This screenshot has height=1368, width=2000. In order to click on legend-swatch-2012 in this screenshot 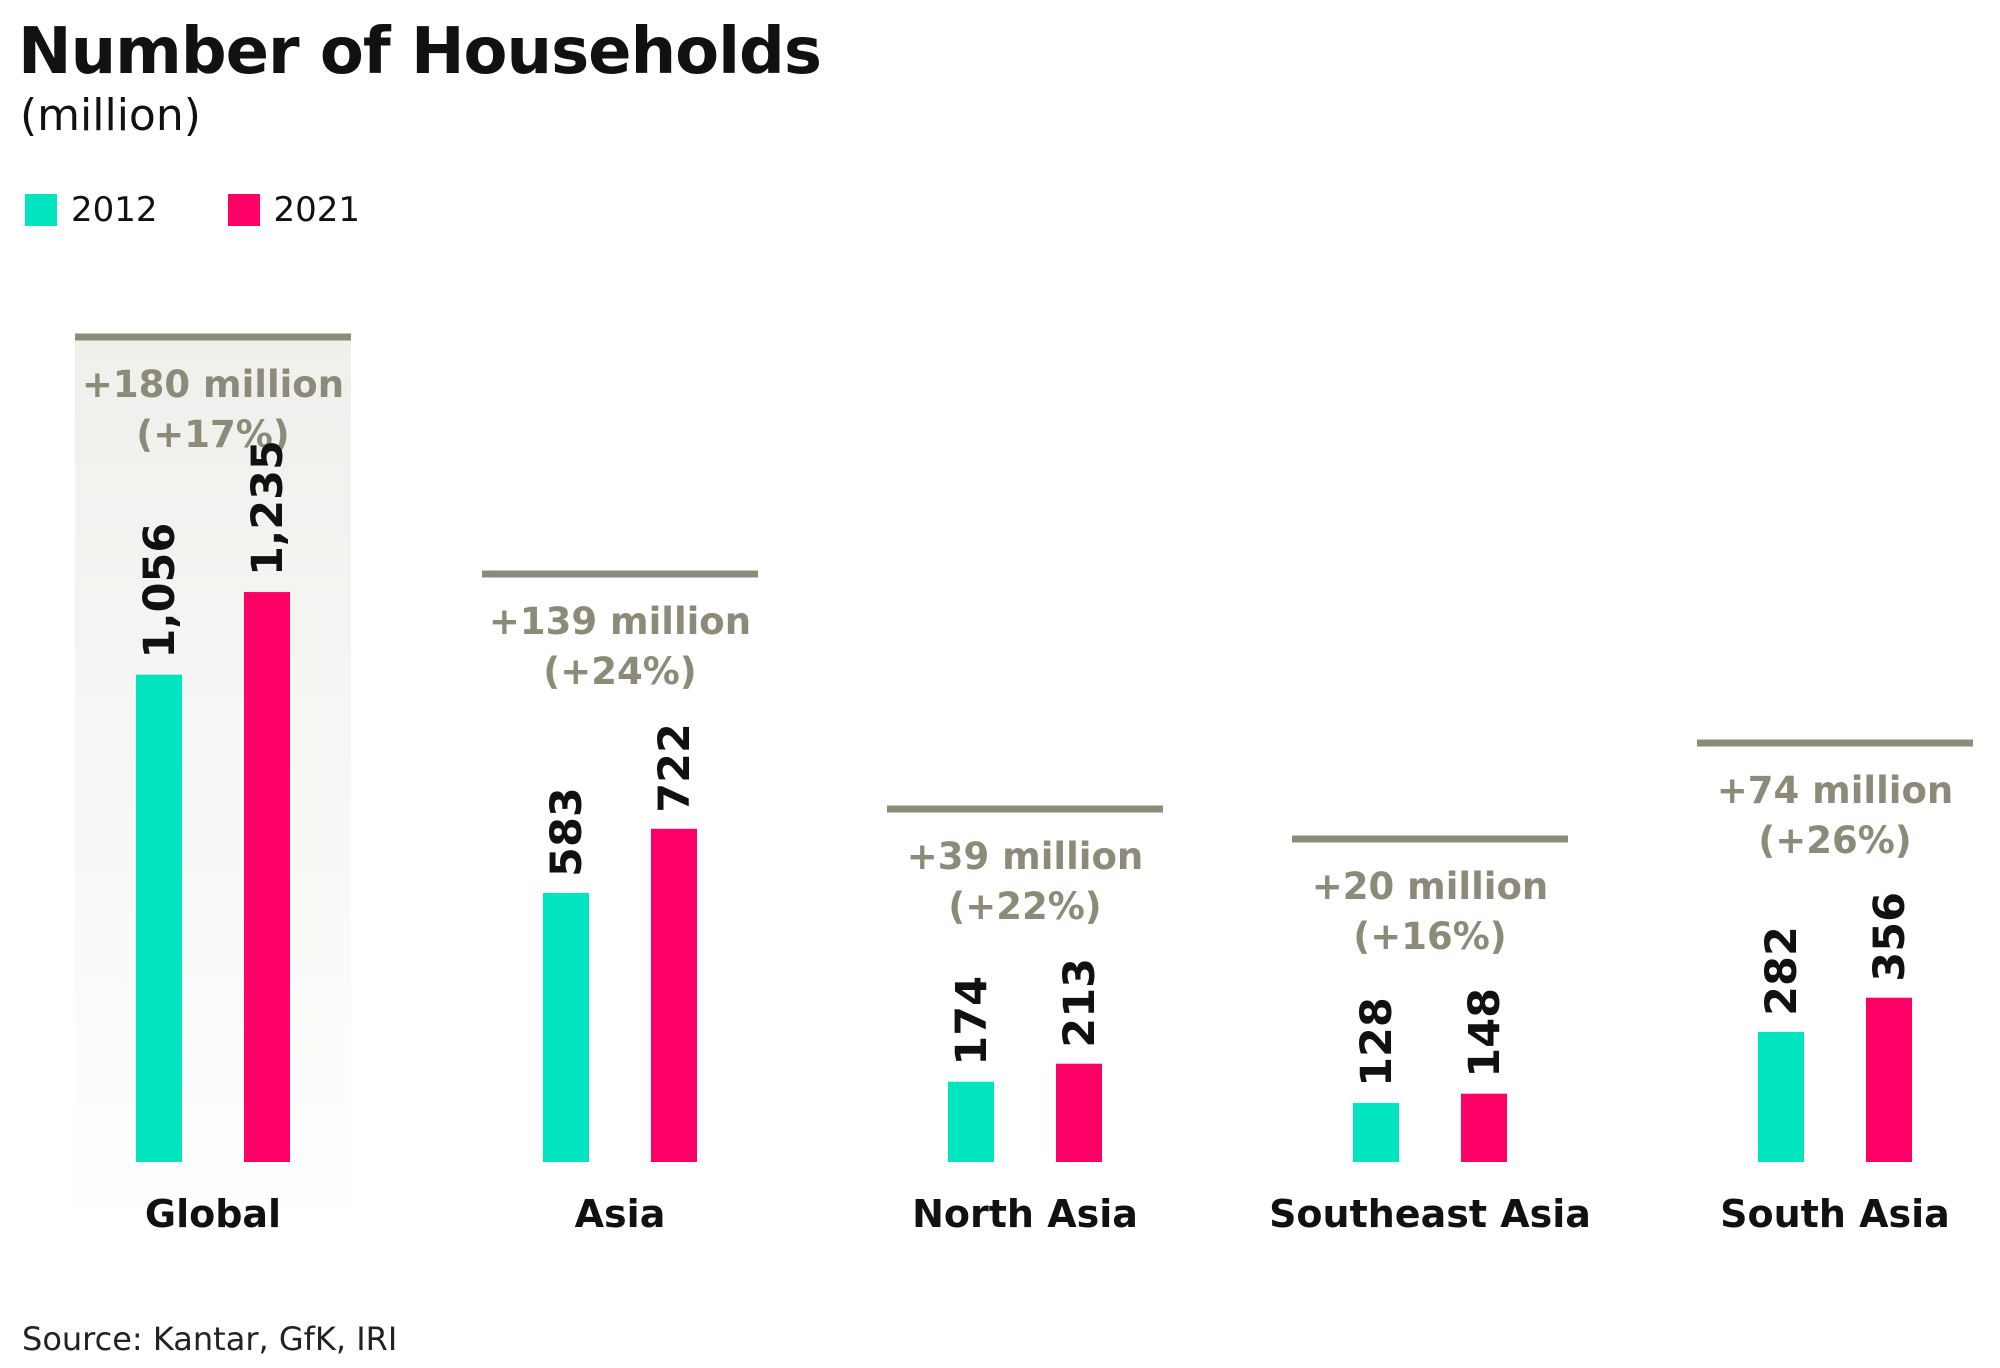, I will do `click(41, 210)`.